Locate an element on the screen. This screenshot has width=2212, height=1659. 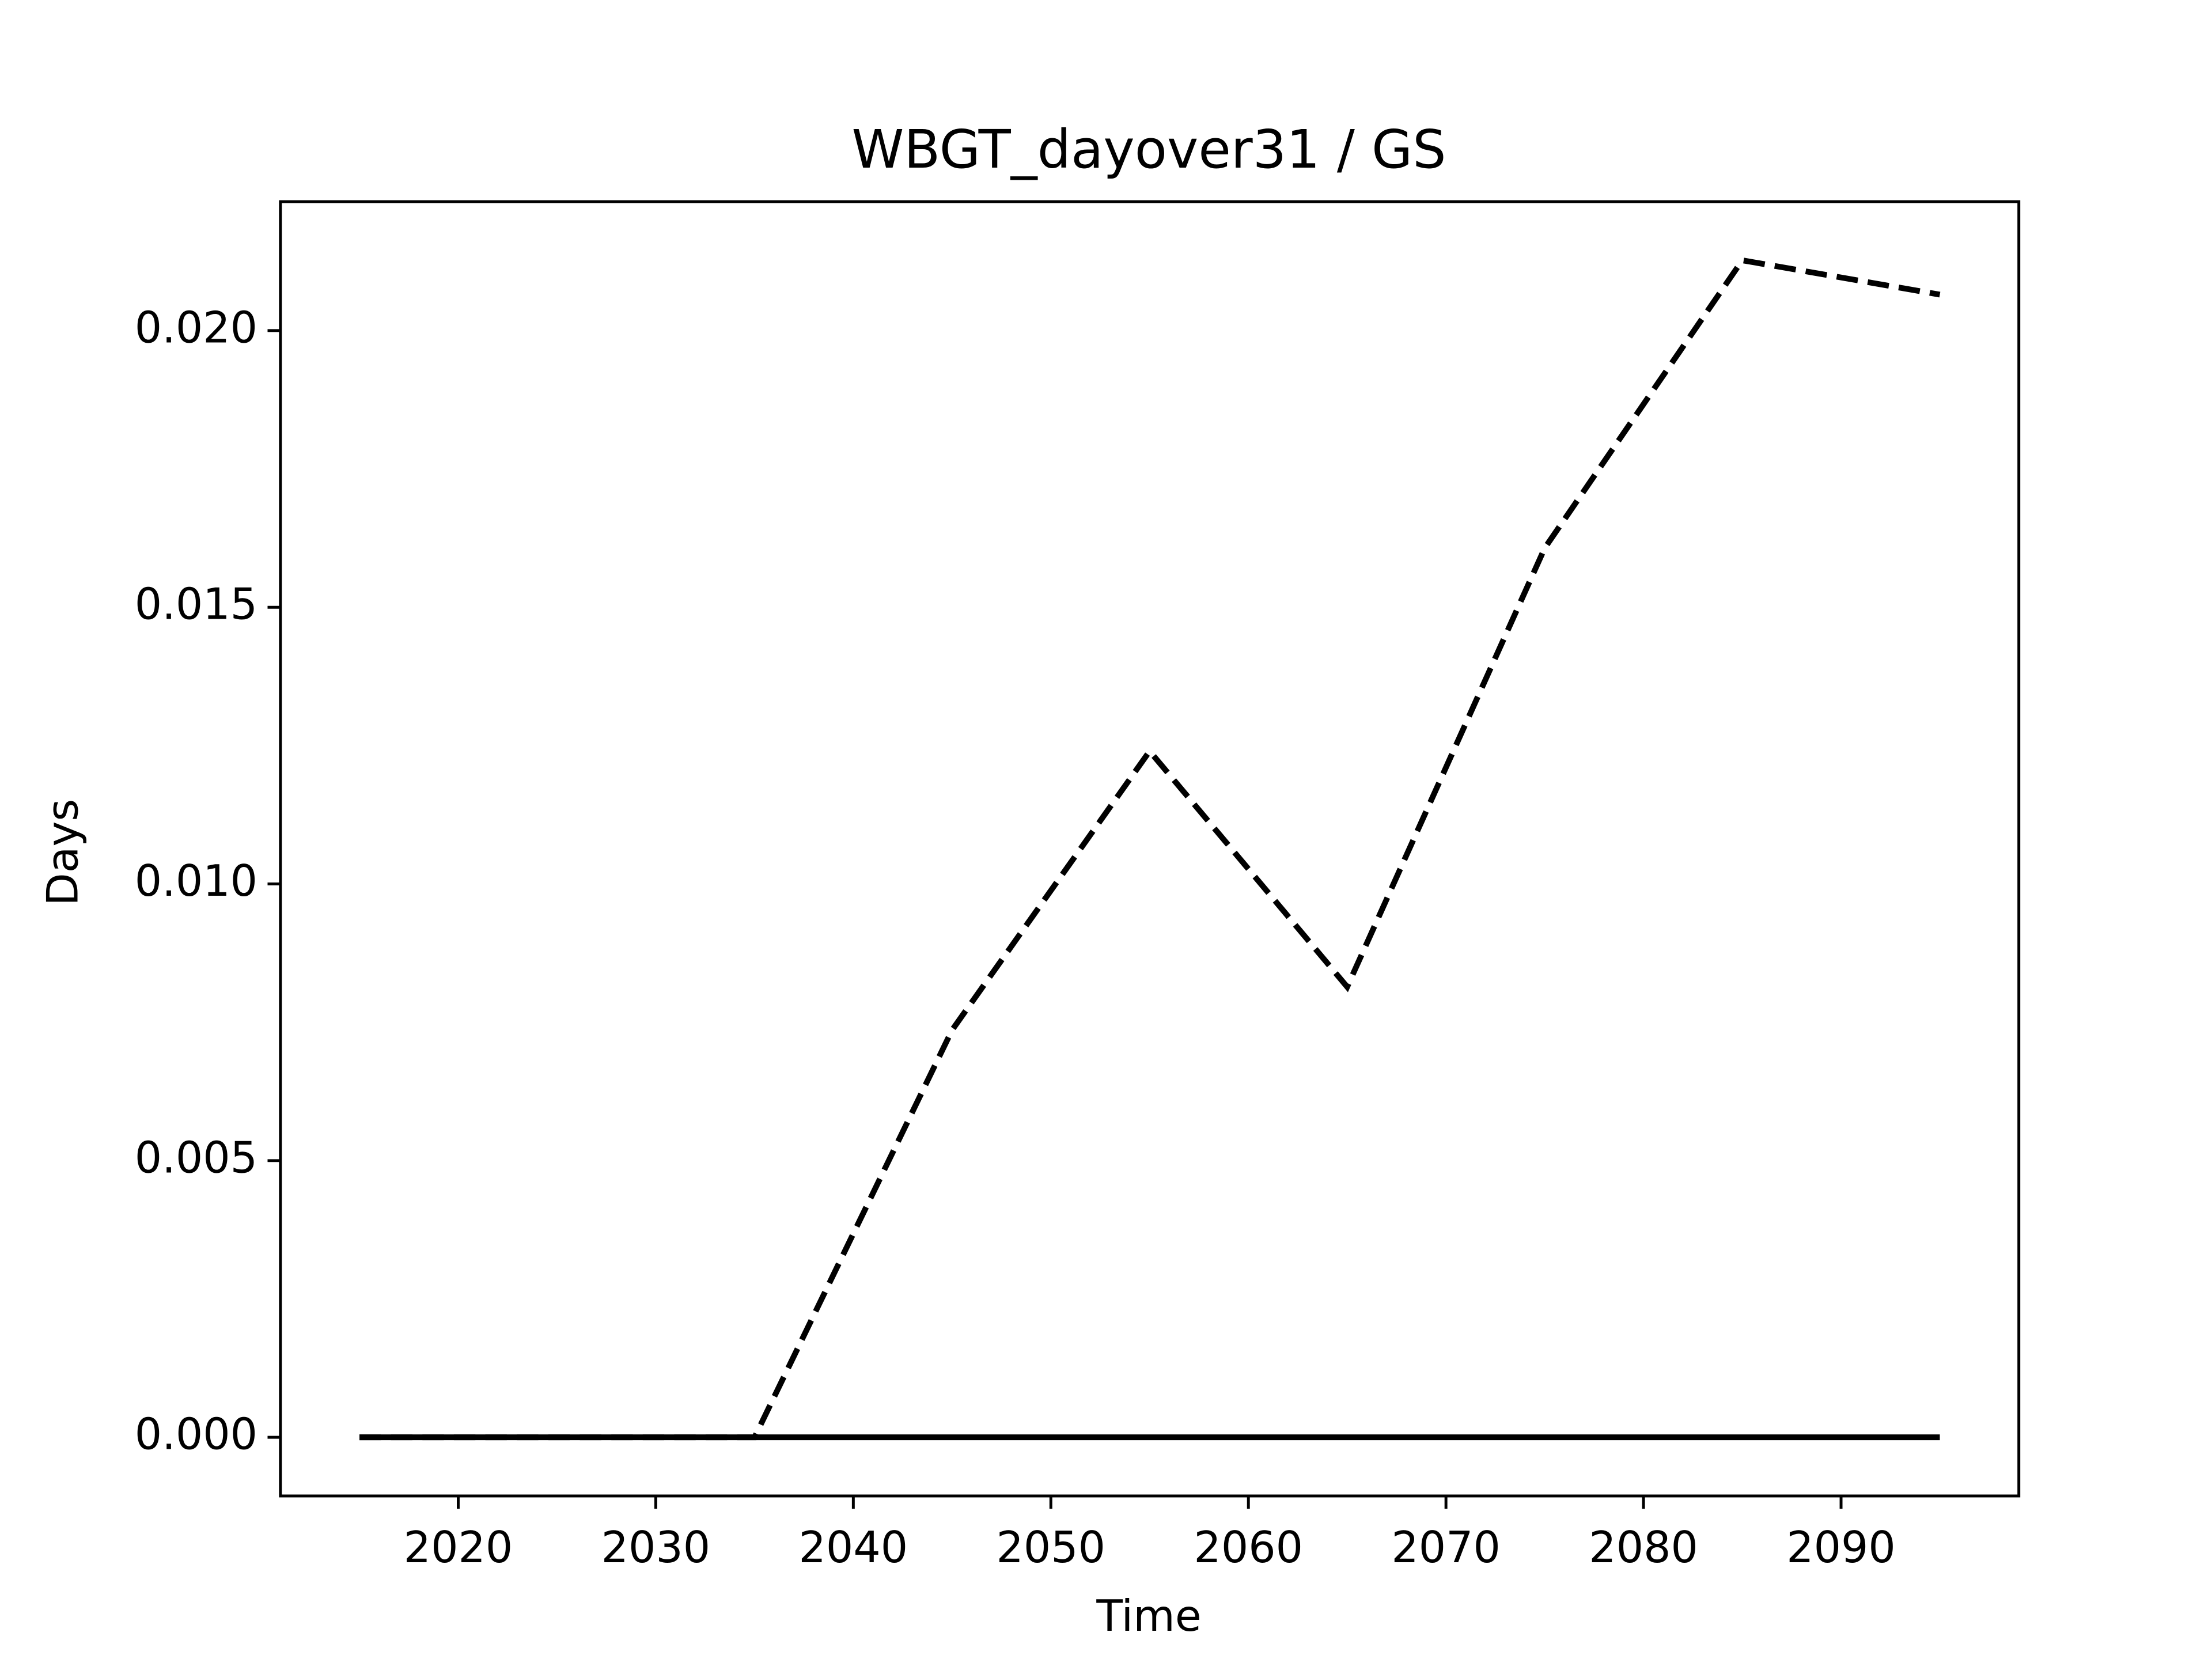
x-tick-label: 2080 is located at coordinates (1643, 1547).